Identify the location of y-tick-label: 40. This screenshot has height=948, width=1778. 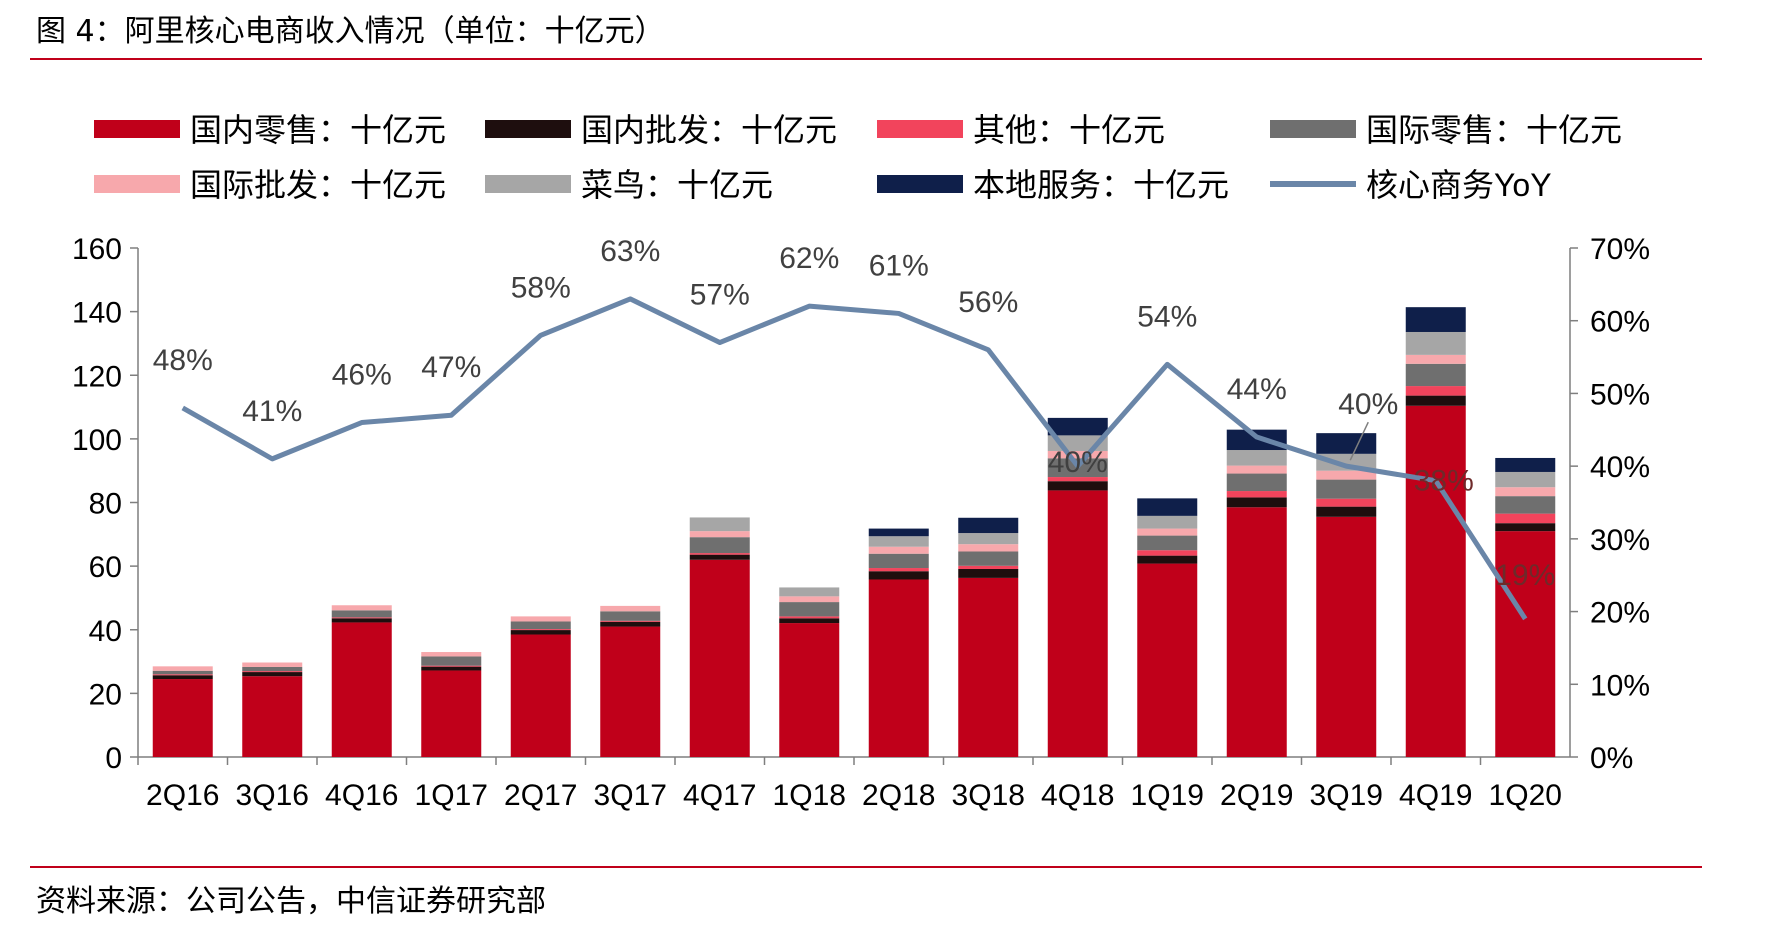
(105, 631).